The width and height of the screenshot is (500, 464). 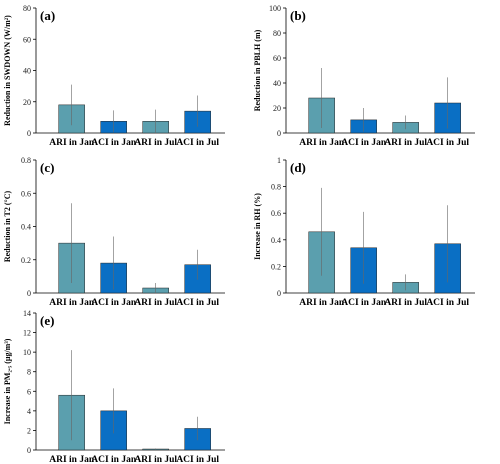 What do you see at coordinates (47, 320) in the screenshot?
I see `panel-label: (e)` at bounding box center [47, 320].